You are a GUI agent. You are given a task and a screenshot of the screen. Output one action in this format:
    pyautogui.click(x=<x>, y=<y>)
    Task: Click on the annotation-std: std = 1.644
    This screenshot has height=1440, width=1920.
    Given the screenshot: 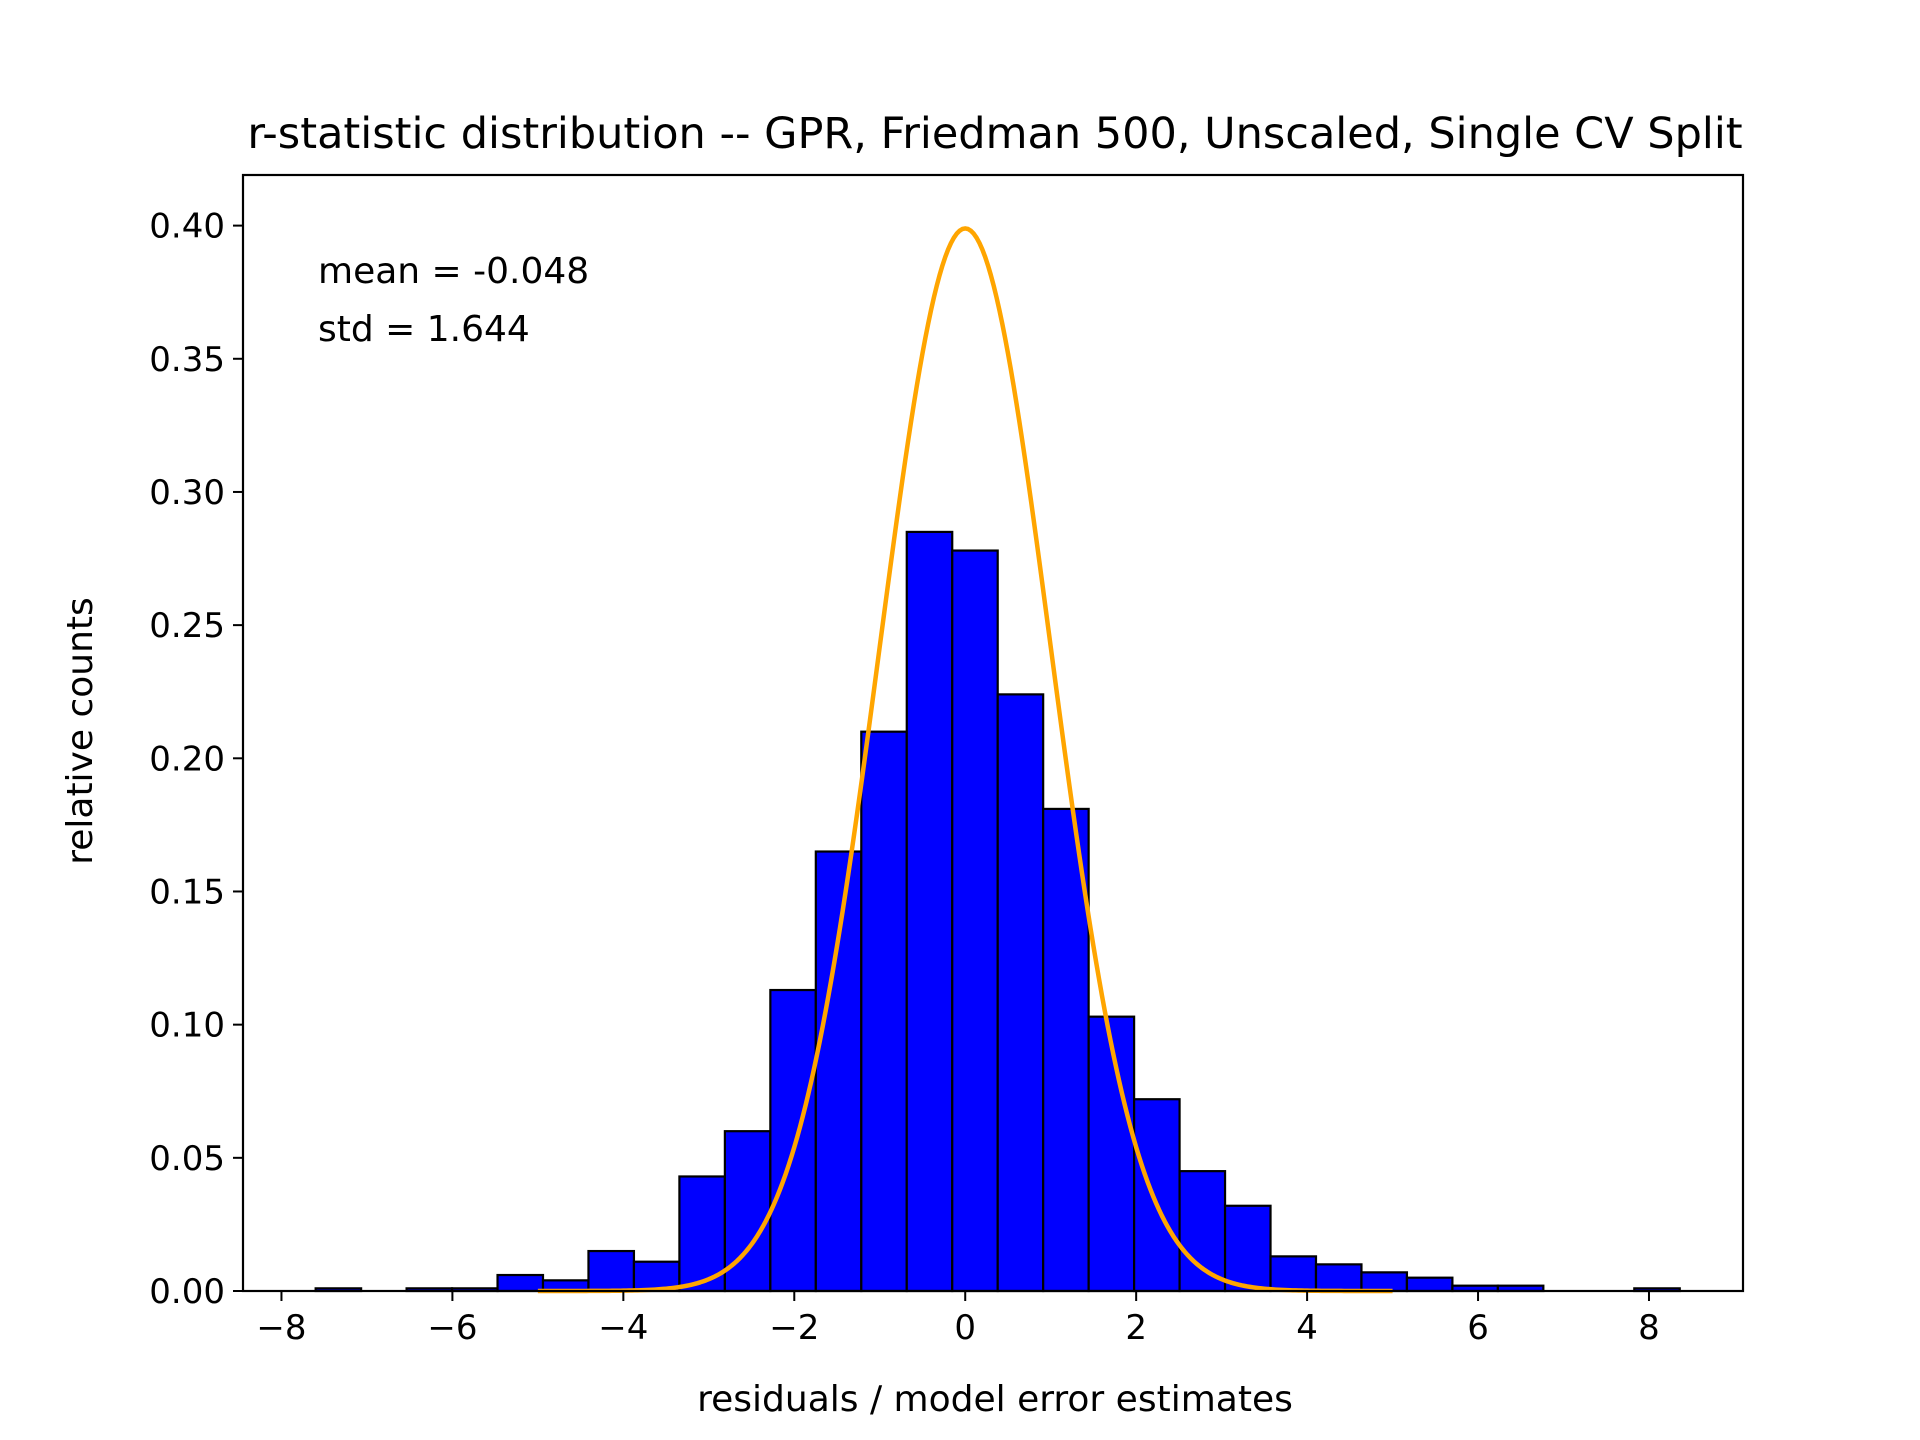 What is the action you would take?
    pyautogui.click(x=424, y=329)
    